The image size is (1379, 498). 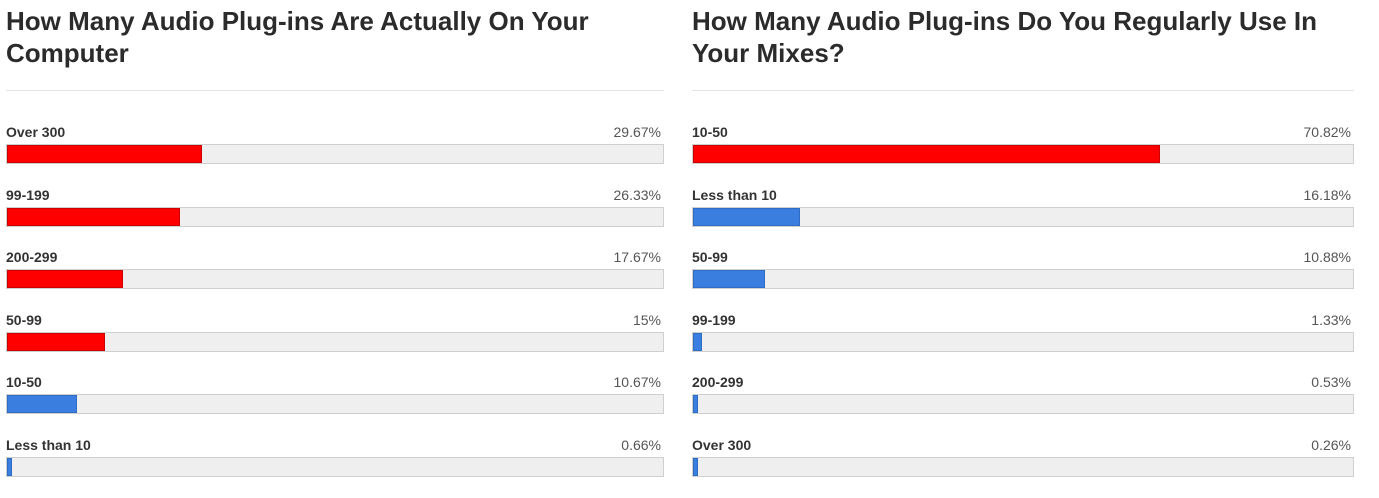 I want to click on bar-row: Over 300 29.67%, so click(x=335, y=154).